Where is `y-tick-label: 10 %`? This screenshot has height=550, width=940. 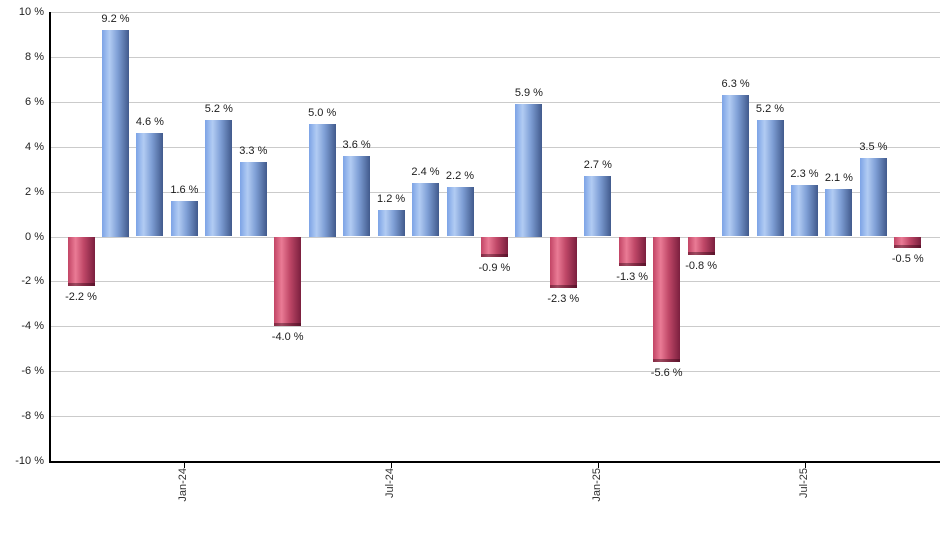
y-tick-label: 10 % is located at coordinates (31, 12).